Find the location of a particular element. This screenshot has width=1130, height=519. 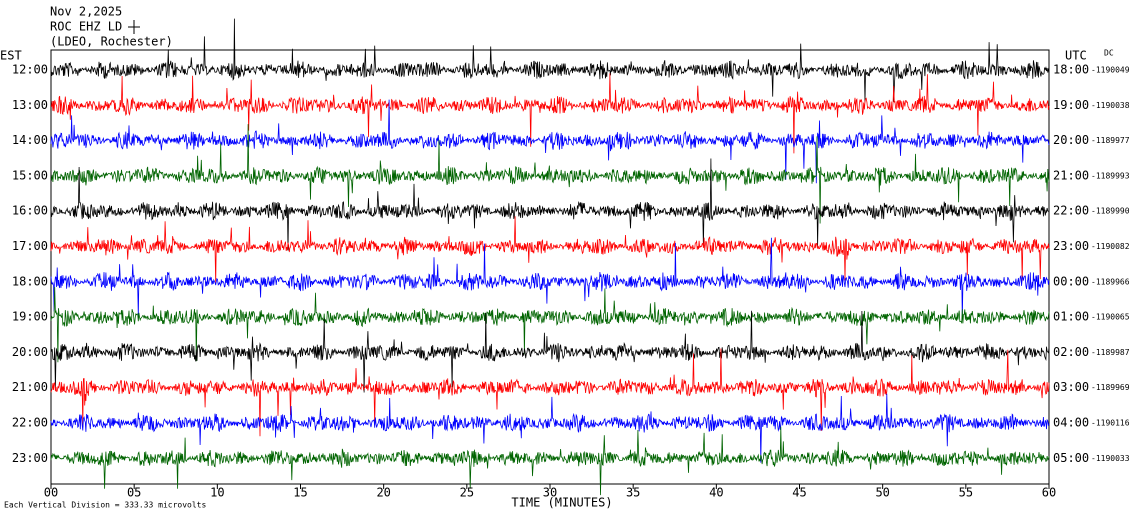

left-time: 19:00 is located at coordinates (30, 317).